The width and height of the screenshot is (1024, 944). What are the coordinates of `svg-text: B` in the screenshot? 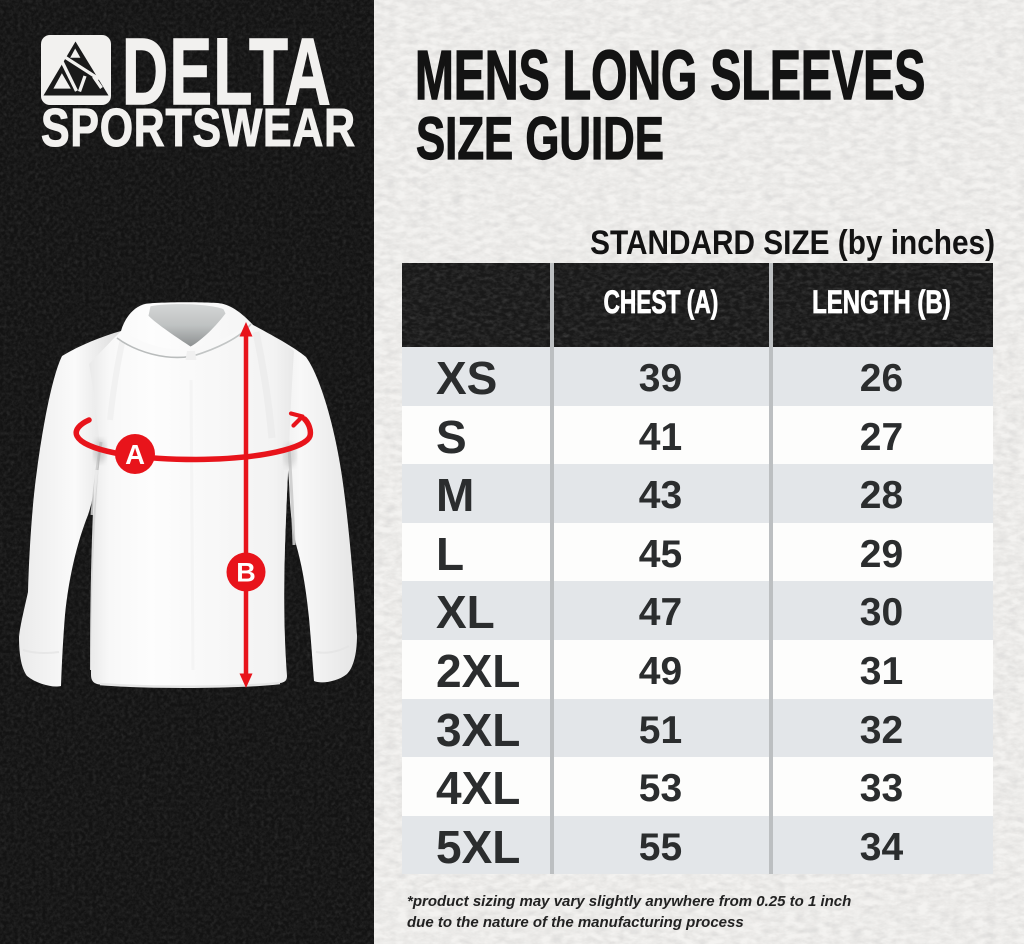 It's located at (246, 573).